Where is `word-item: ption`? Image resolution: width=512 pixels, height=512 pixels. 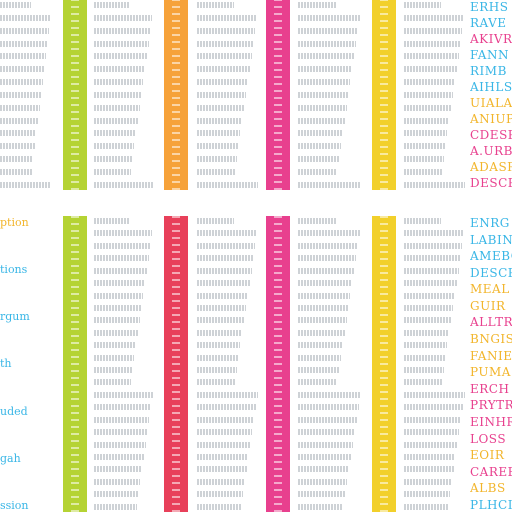
word-item: ption is located at coordinates (14, 222).